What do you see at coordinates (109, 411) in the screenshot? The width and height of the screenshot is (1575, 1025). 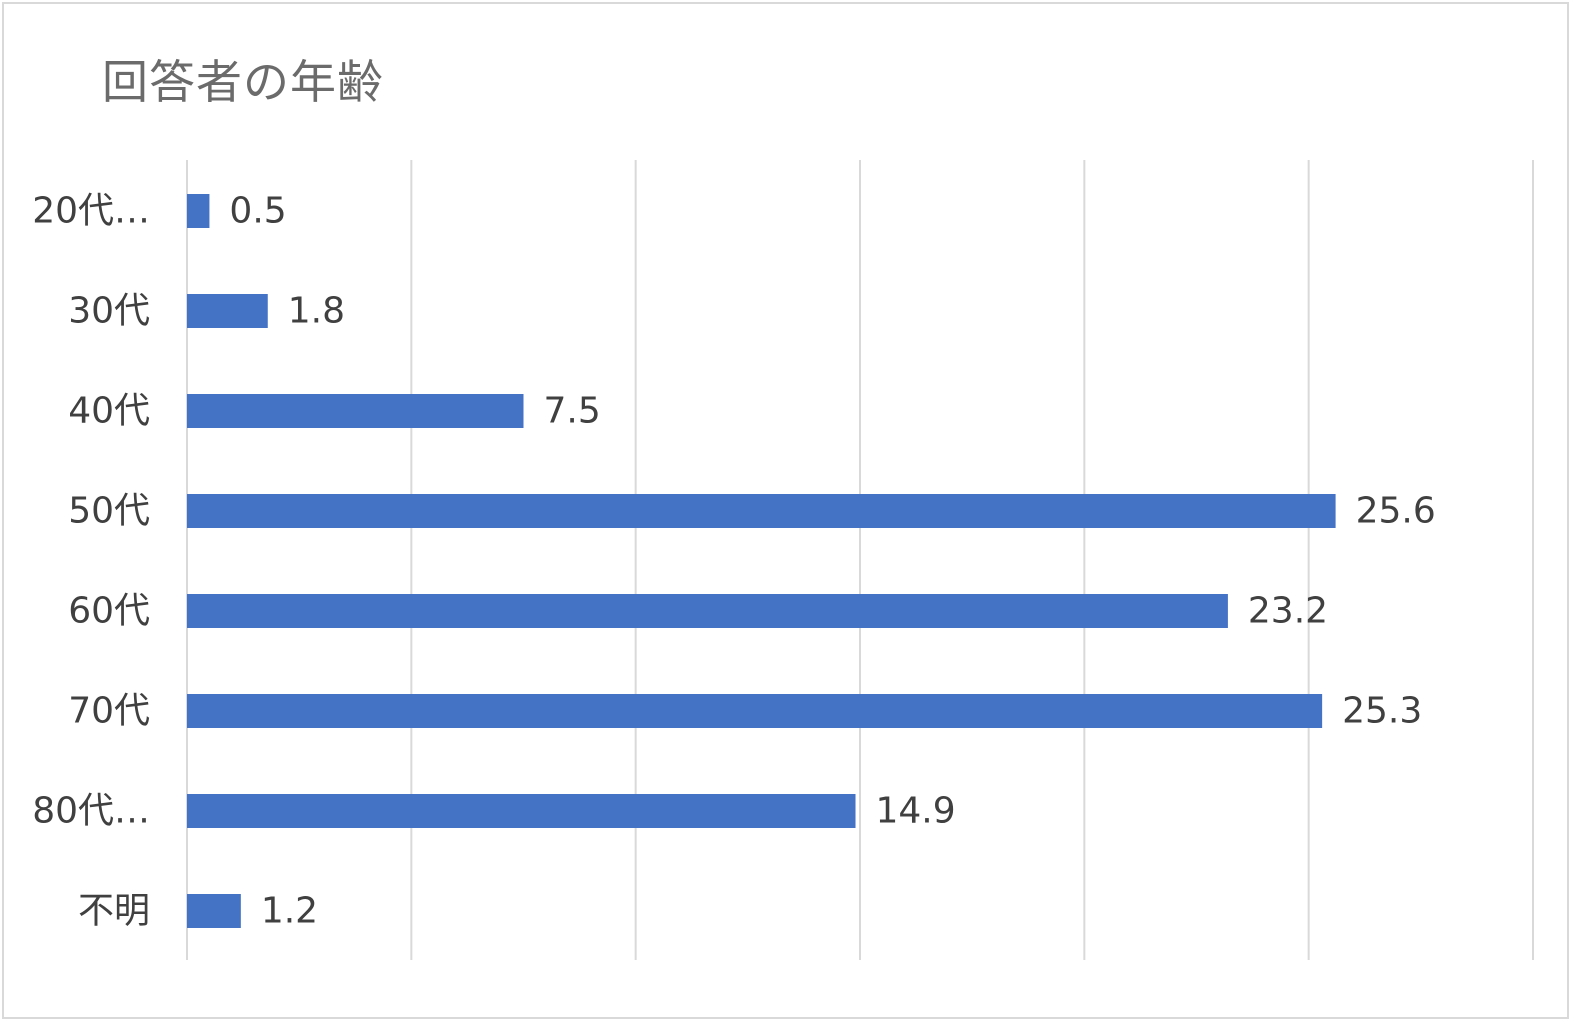 I see `category-label: 40代` at bounding box center [109, 411].